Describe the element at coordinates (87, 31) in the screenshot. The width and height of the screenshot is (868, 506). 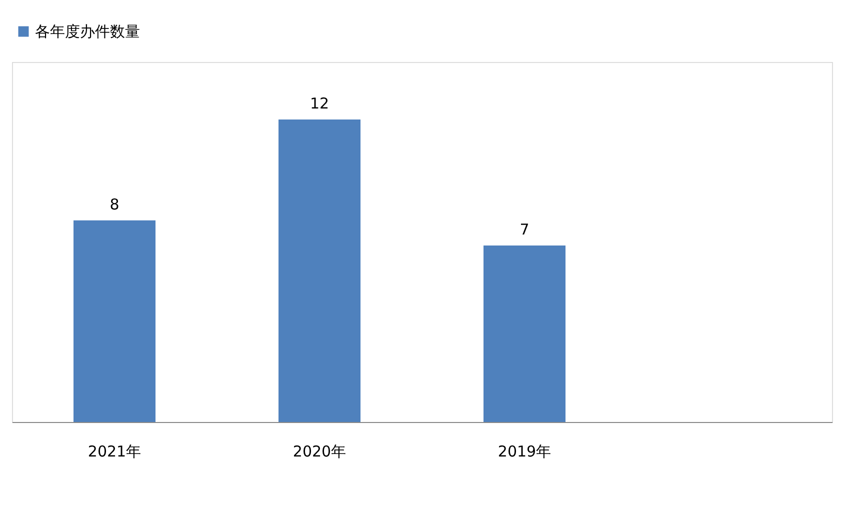
I see `legend-label: 各年度办件数量` at that location.